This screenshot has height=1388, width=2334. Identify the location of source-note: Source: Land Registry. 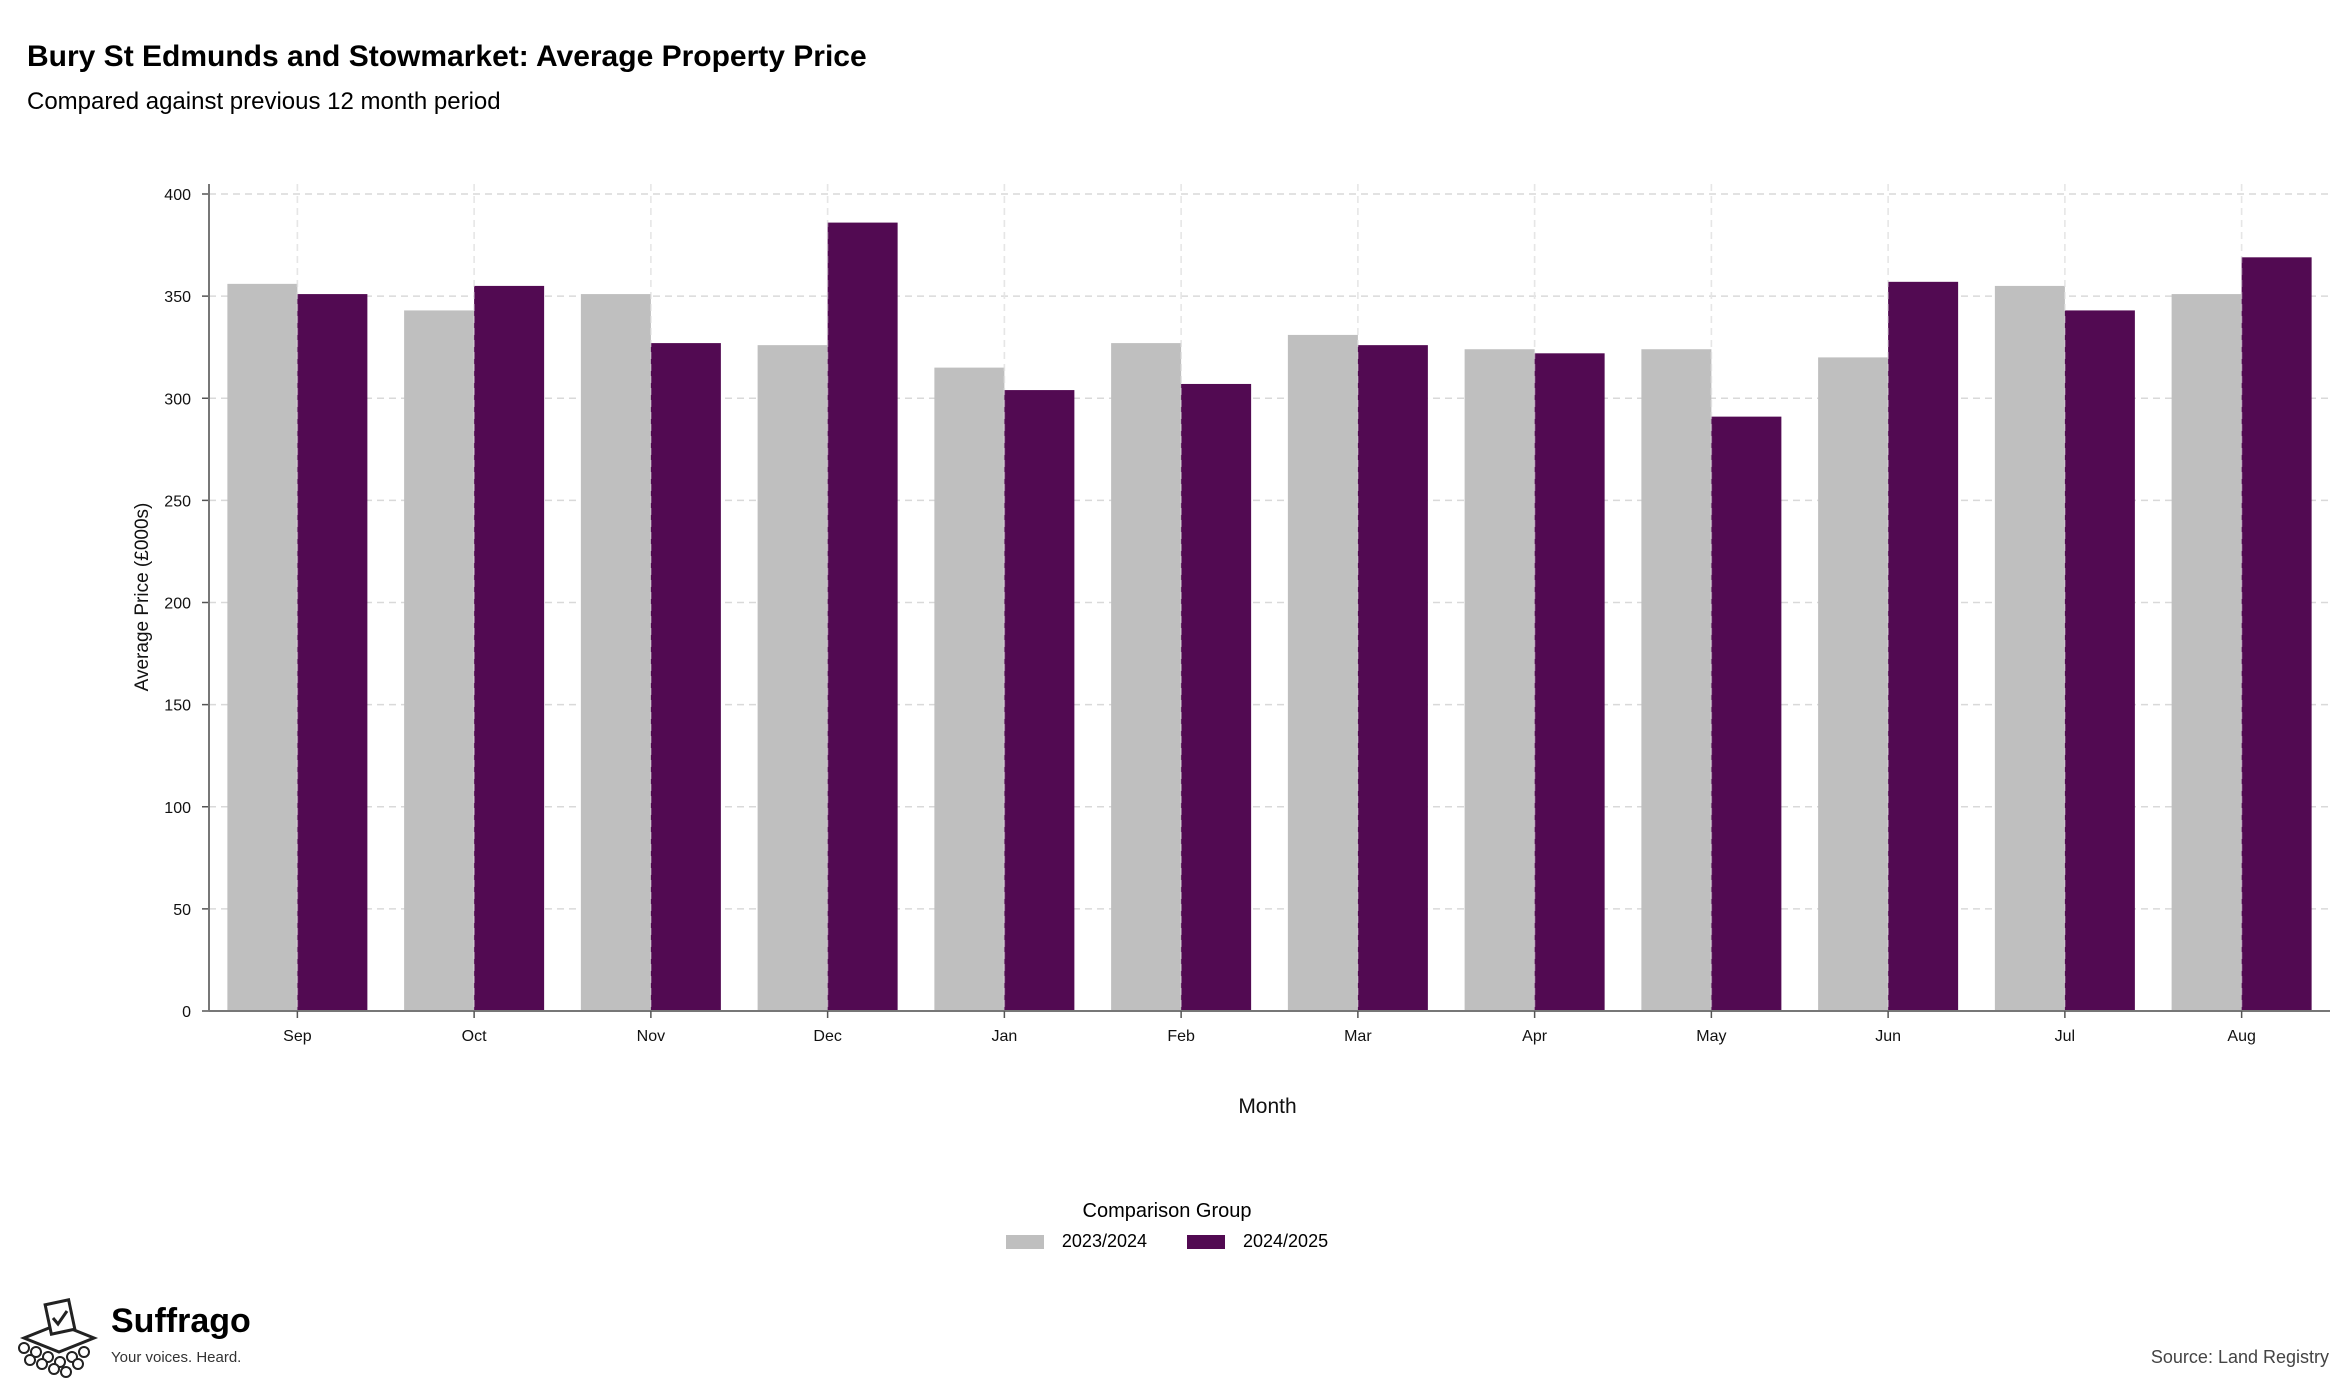
(2239, 1357).